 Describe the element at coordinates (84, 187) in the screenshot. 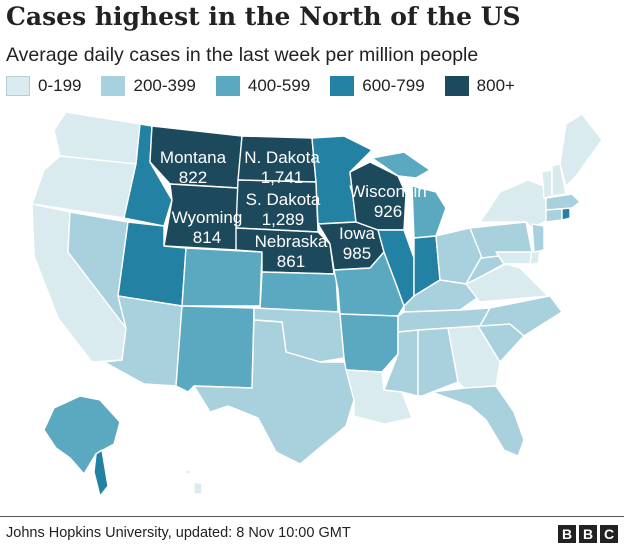

I see `state-oregon` at that location.